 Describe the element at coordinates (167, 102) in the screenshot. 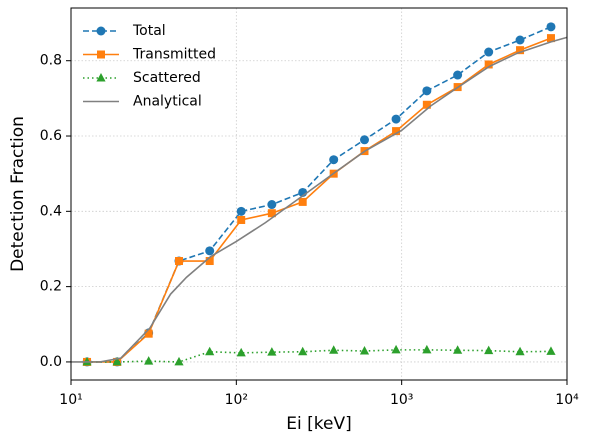

I see `legend-label: Analytical` at that location.